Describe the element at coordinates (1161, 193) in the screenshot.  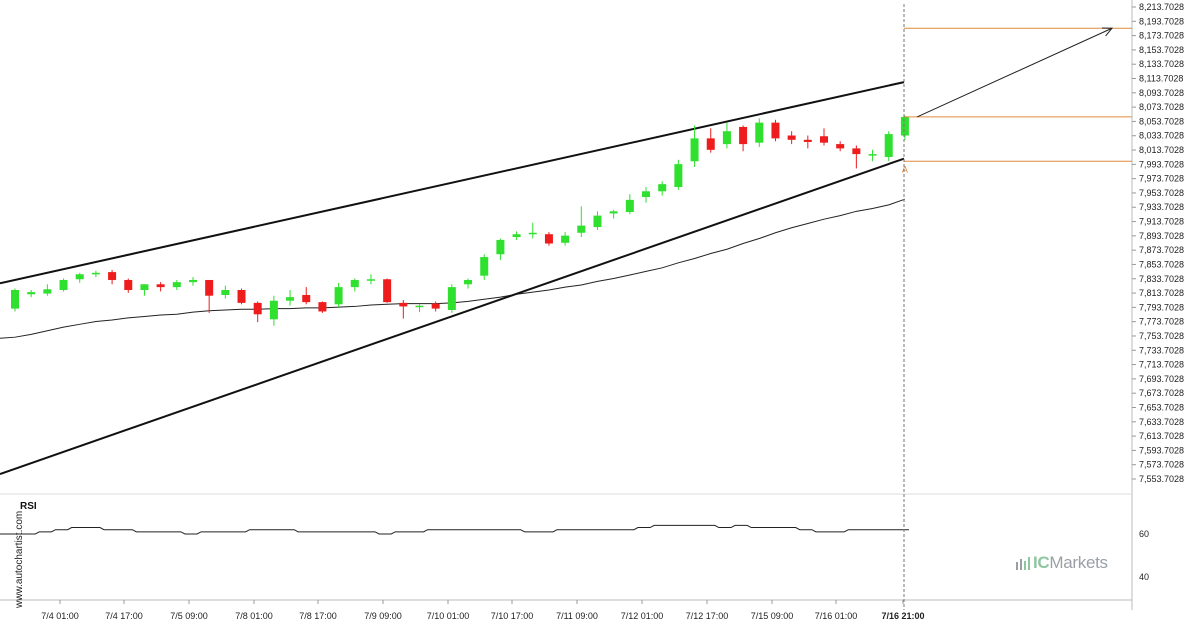
I see `price-tick-label: 7,953.7028` at that location.